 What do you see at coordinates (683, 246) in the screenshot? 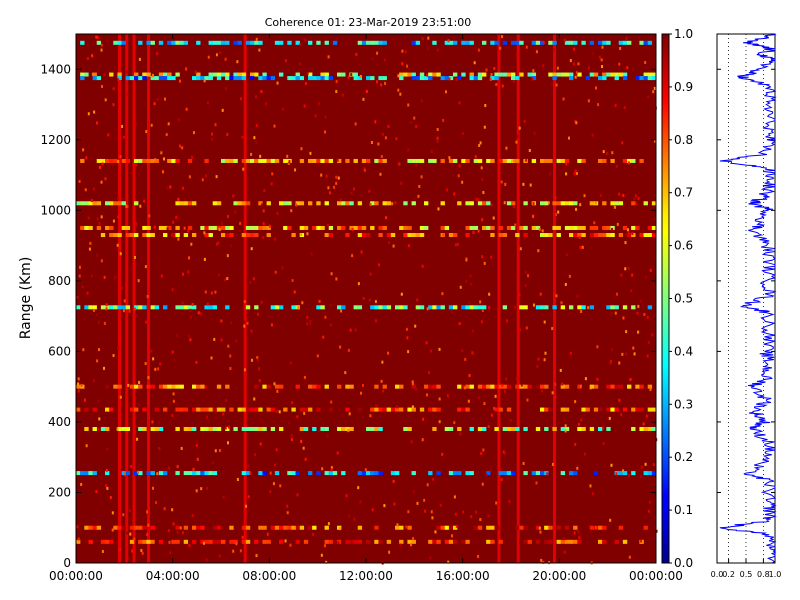
I see `colorbar-tick-label: 0.6` at bounding box center [683, 246].